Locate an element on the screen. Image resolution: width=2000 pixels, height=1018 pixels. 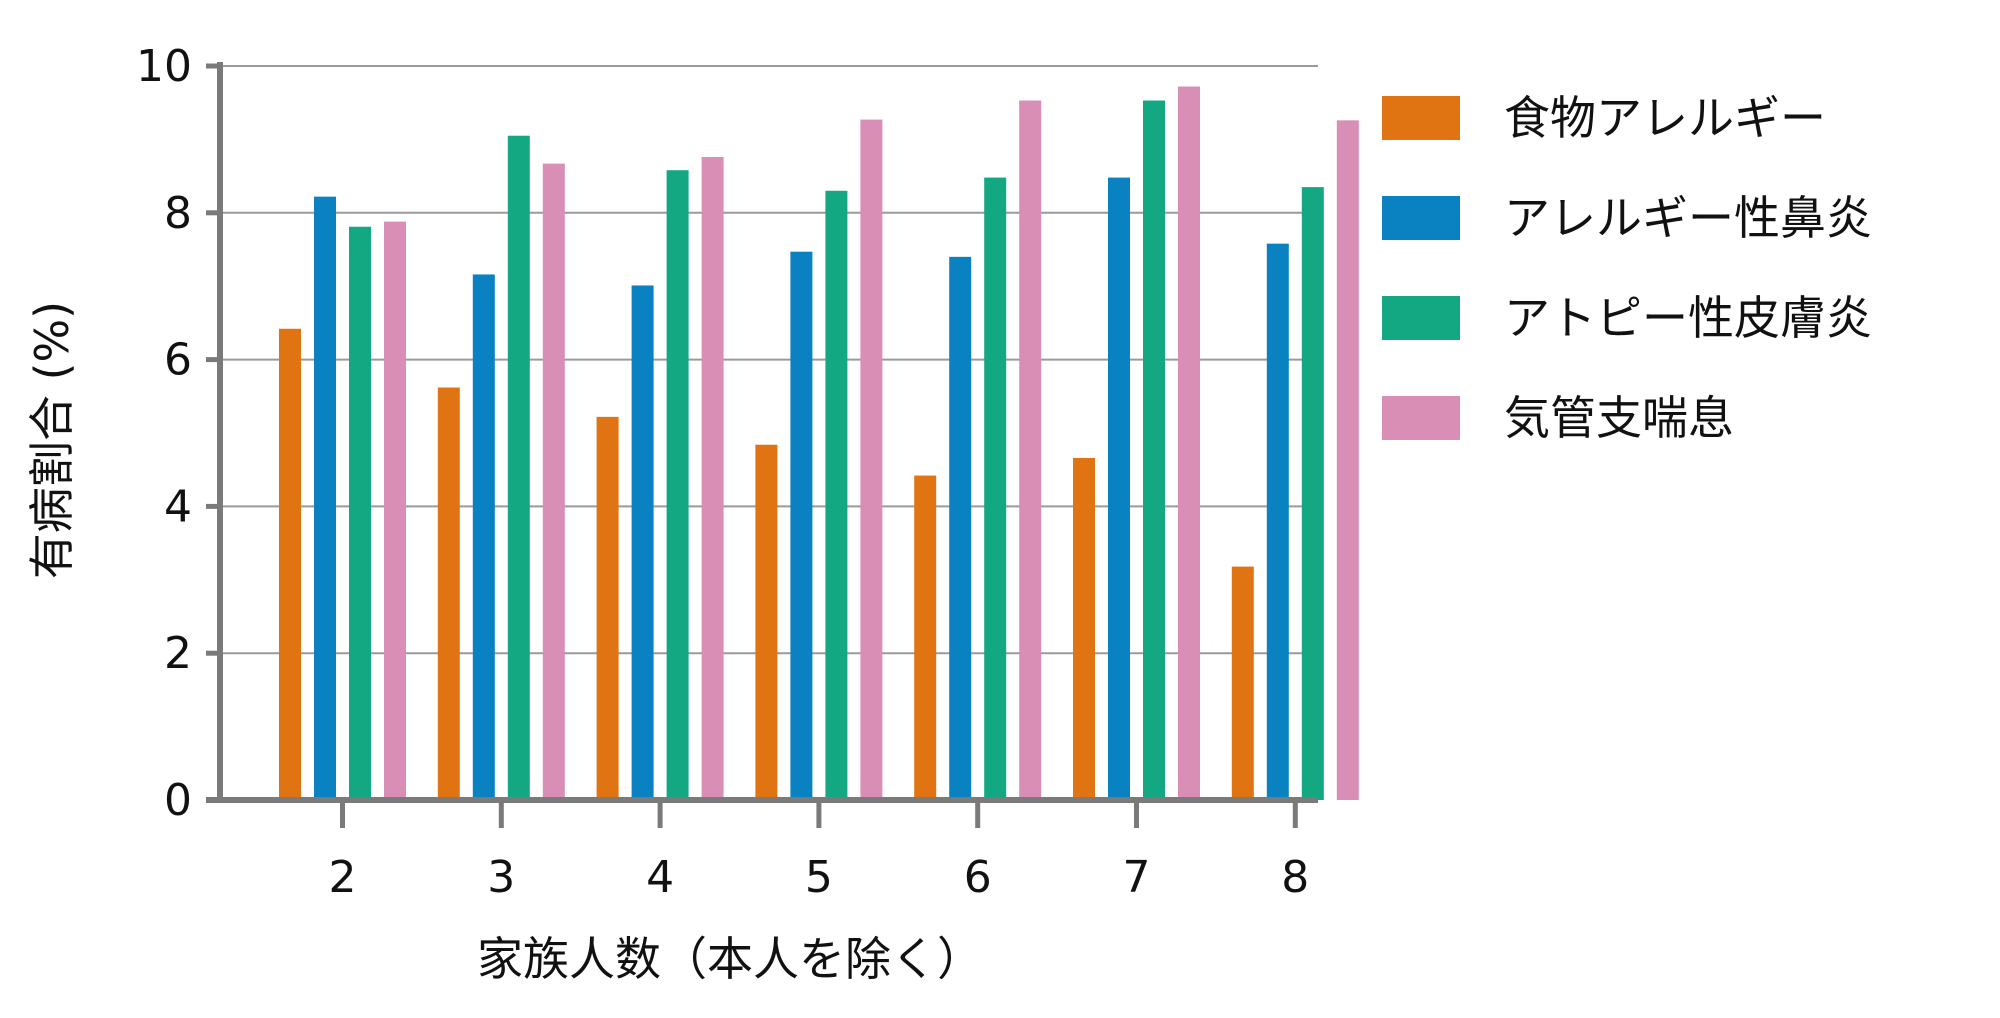
y-tick-label: 10 is located at coordinates (164, 66).